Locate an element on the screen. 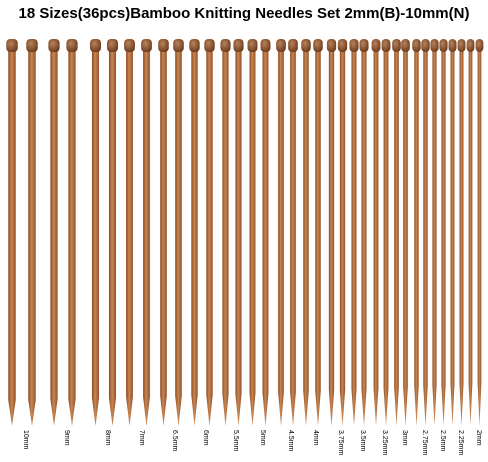 The width and height of the screenshot is (488, 462). size-label: 2.5mm is located at coordinates (442, 441).